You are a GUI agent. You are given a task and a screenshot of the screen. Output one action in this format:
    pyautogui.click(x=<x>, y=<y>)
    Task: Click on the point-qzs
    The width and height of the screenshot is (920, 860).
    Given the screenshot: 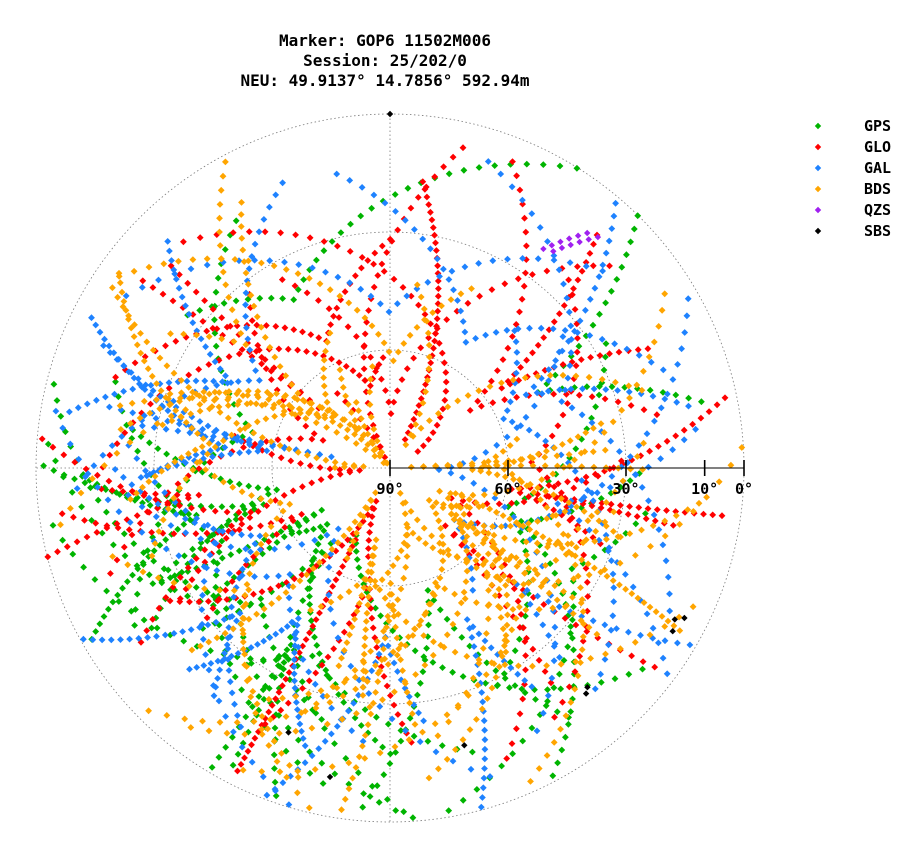 What is the action you would take?
    pyautogui.click(x=578, y=235)
    